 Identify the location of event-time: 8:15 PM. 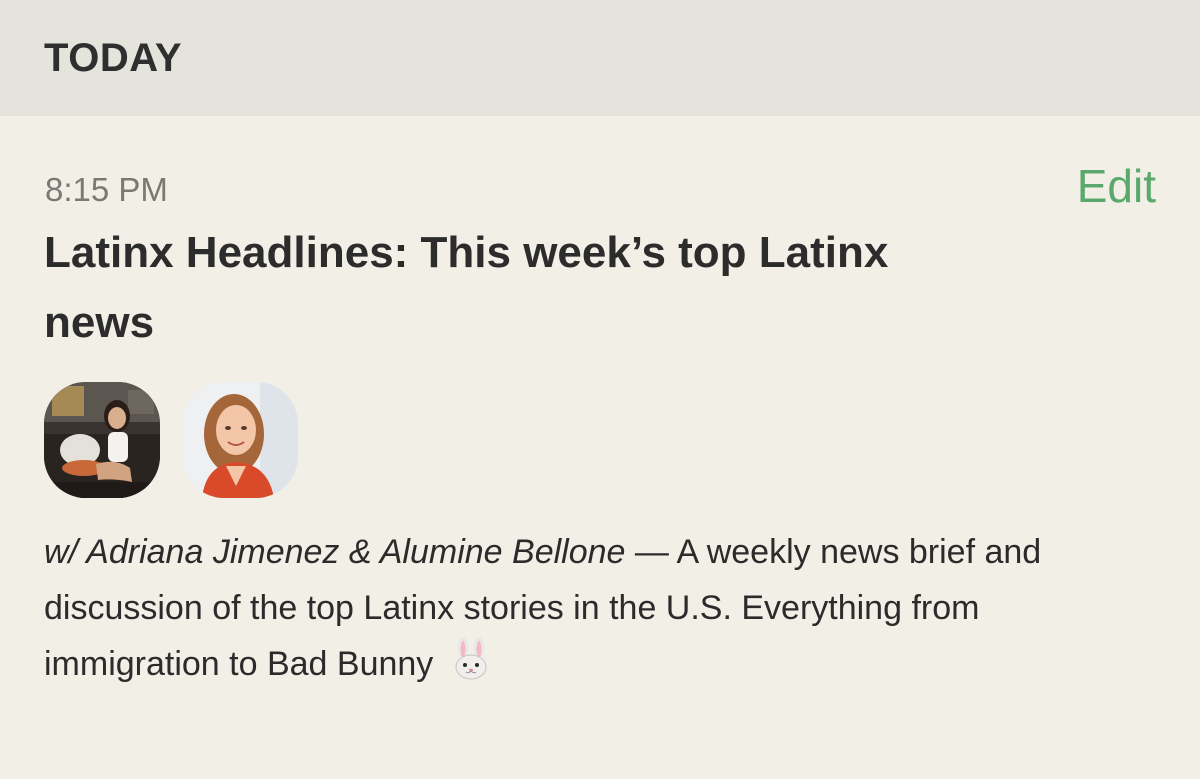
(106, 189).